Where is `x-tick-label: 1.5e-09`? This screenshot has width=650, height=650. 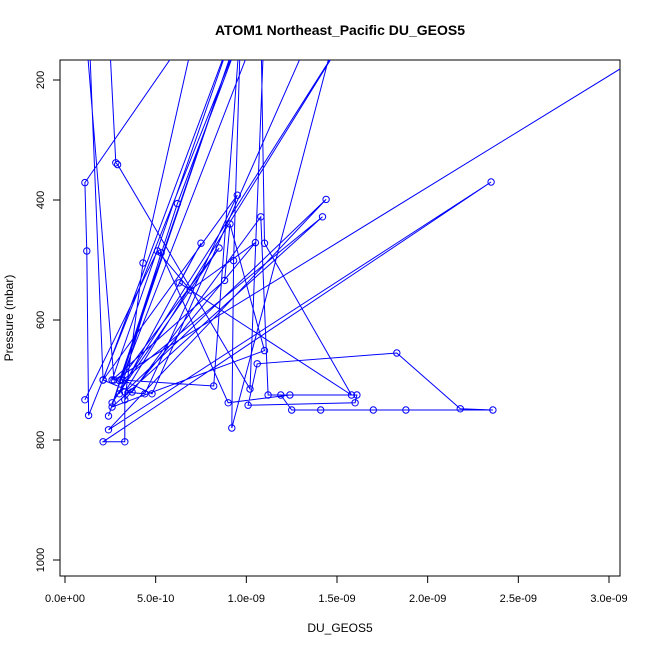 x-tick-label: 1.5e-09 is located at coordinates (336, 599).